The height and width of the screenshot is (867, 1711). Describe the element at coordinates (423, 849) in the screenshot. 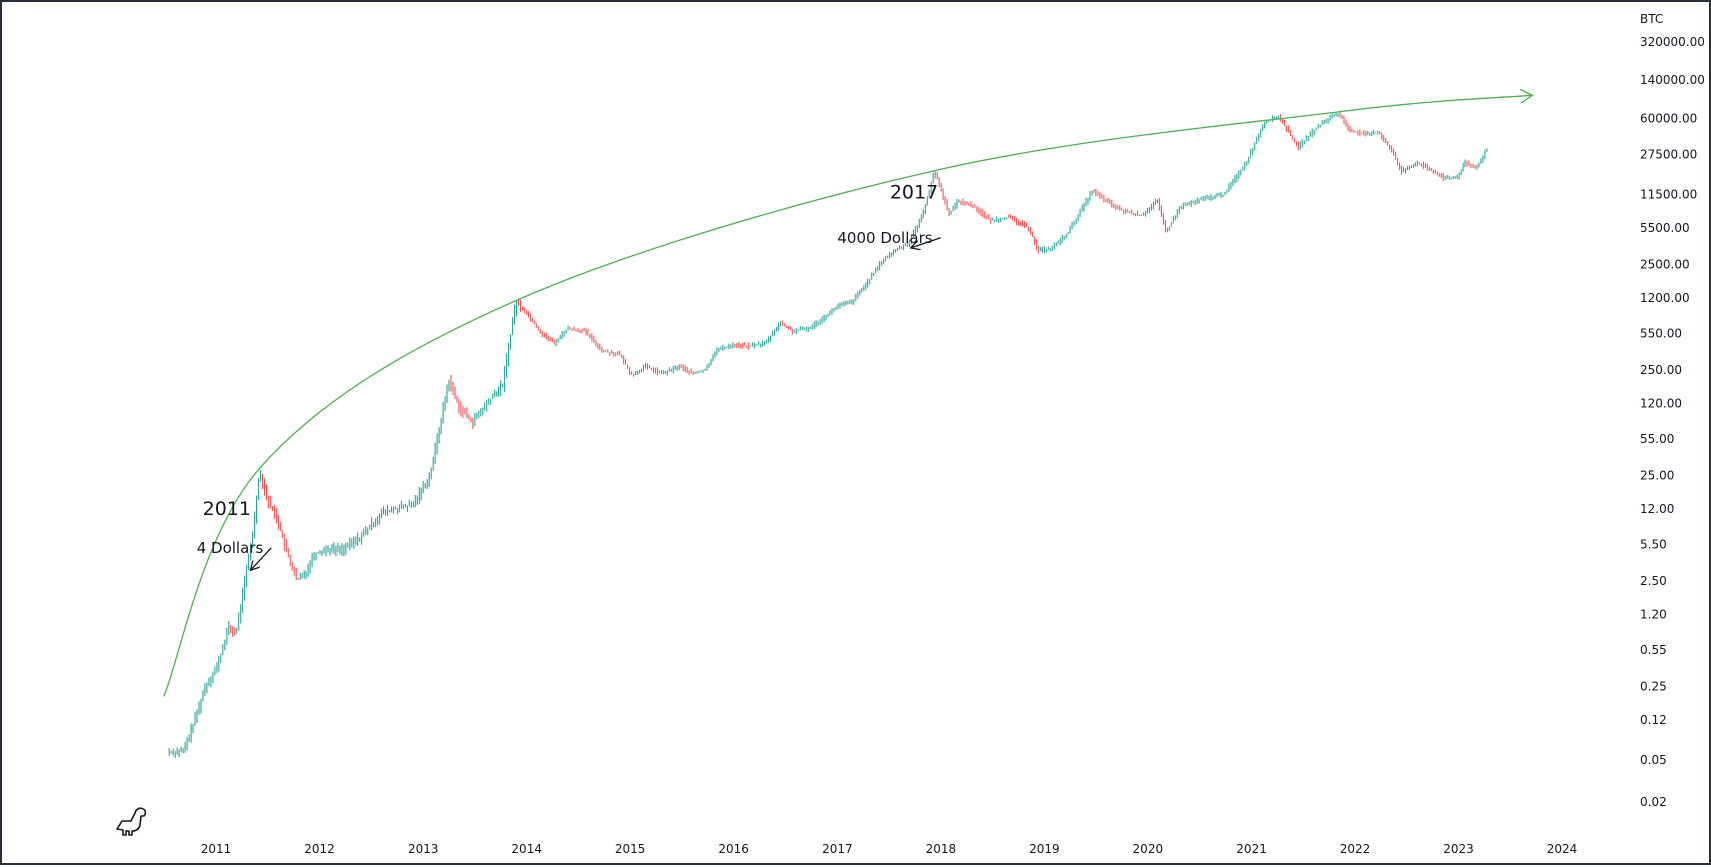

I see `x-tick-label: 2013` at that location.